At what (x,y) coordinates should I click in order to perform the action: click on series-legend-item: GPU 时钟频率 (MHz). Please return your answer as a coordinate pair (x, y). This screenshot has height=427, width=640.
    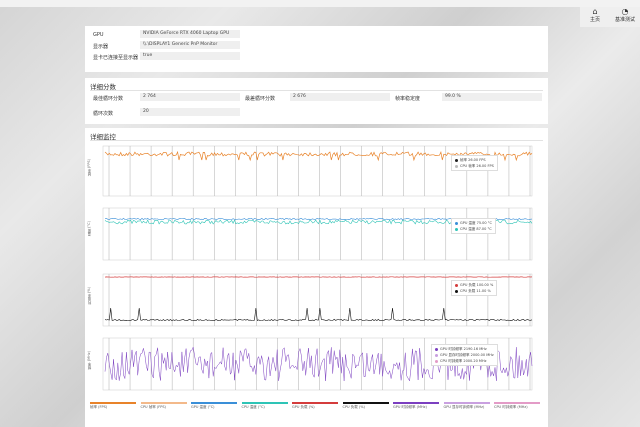
    Looking at the image, I should click on (417, 406).